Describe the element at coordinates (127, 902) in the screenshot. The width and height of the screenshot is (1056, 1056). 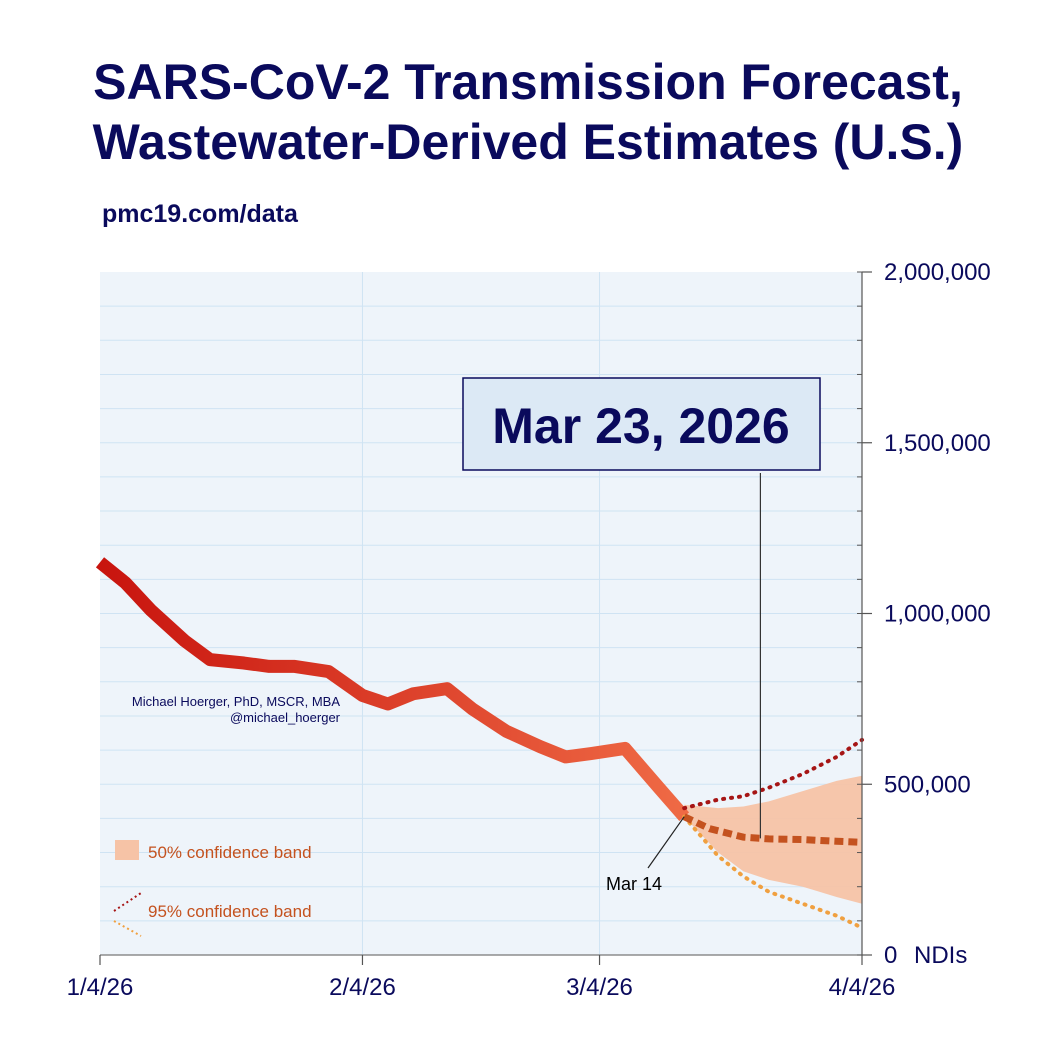
I see `legend-upper95-swatch` at that location.